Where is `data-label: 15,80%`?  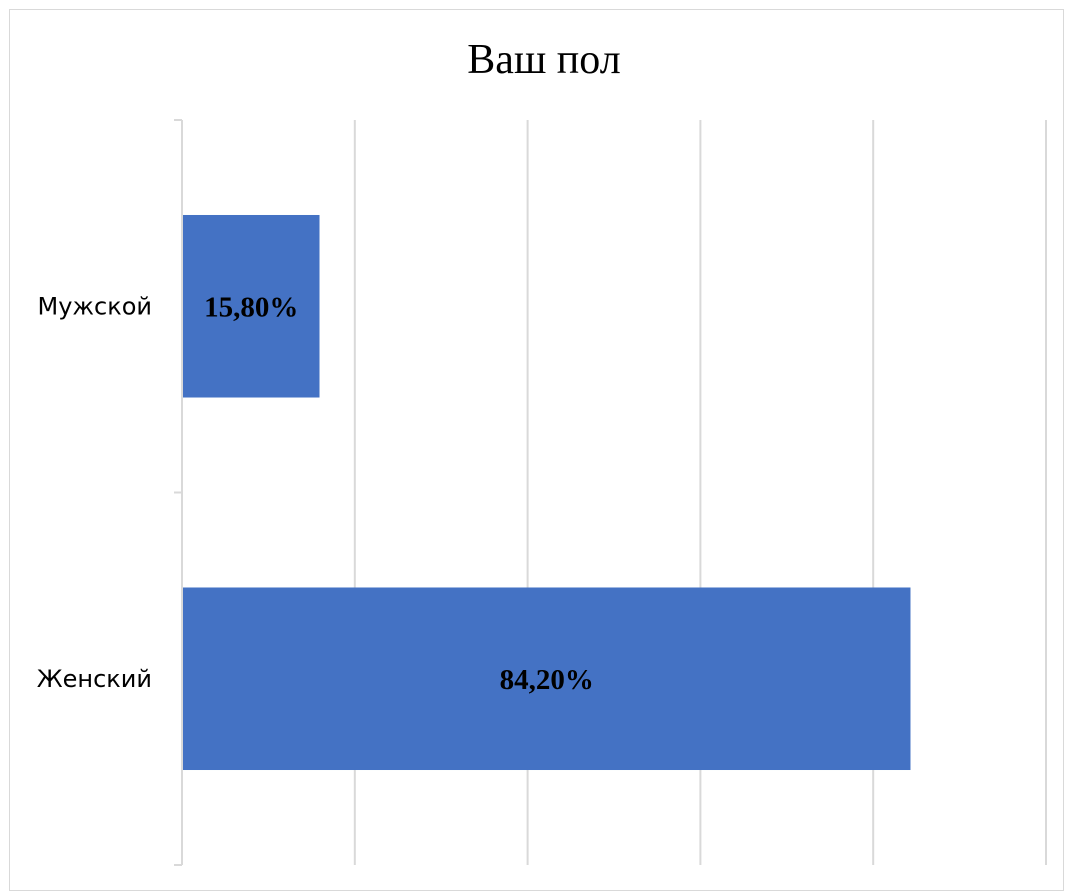
data-label: 15,80% is located at coordinates (251, 307).